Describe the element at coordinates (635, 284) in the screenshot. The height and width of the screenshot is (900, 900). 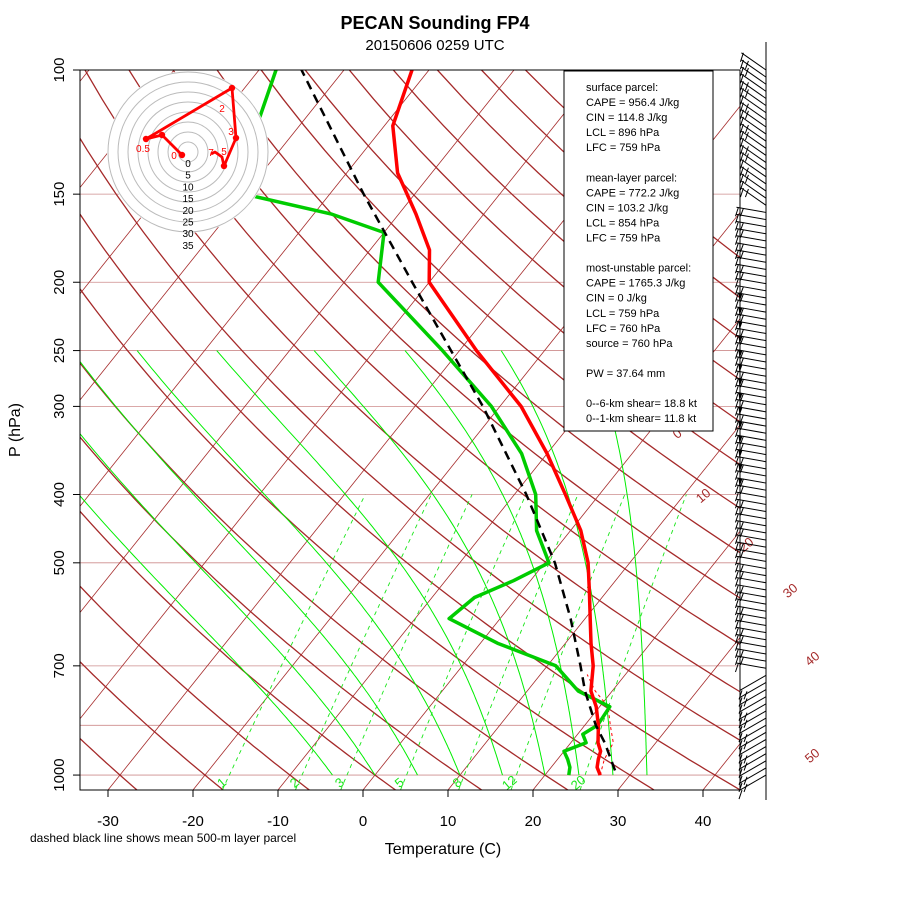
I see `info-line: CAPE = 1765.3 J/kg` at that location.